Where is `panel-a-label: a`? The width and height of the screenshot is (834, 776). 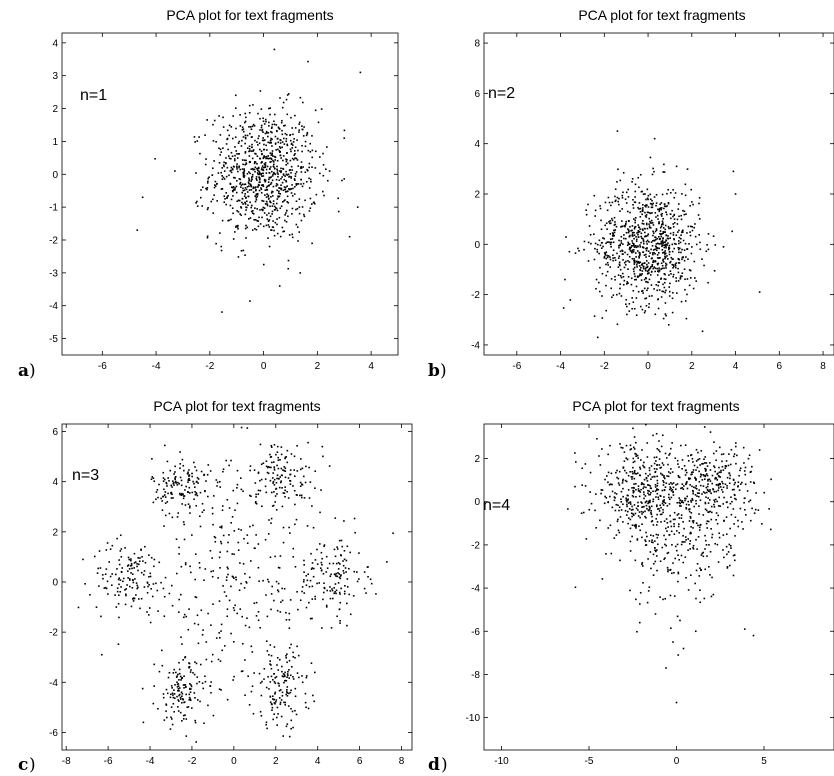
panel-a-label: a is located at coordinates (23, 371).